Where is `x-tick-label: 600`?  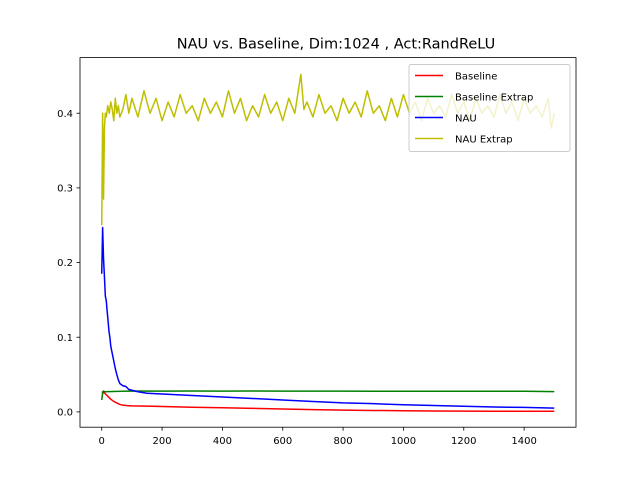
x-tick-label: 600 is located at coordinates (282, 441).